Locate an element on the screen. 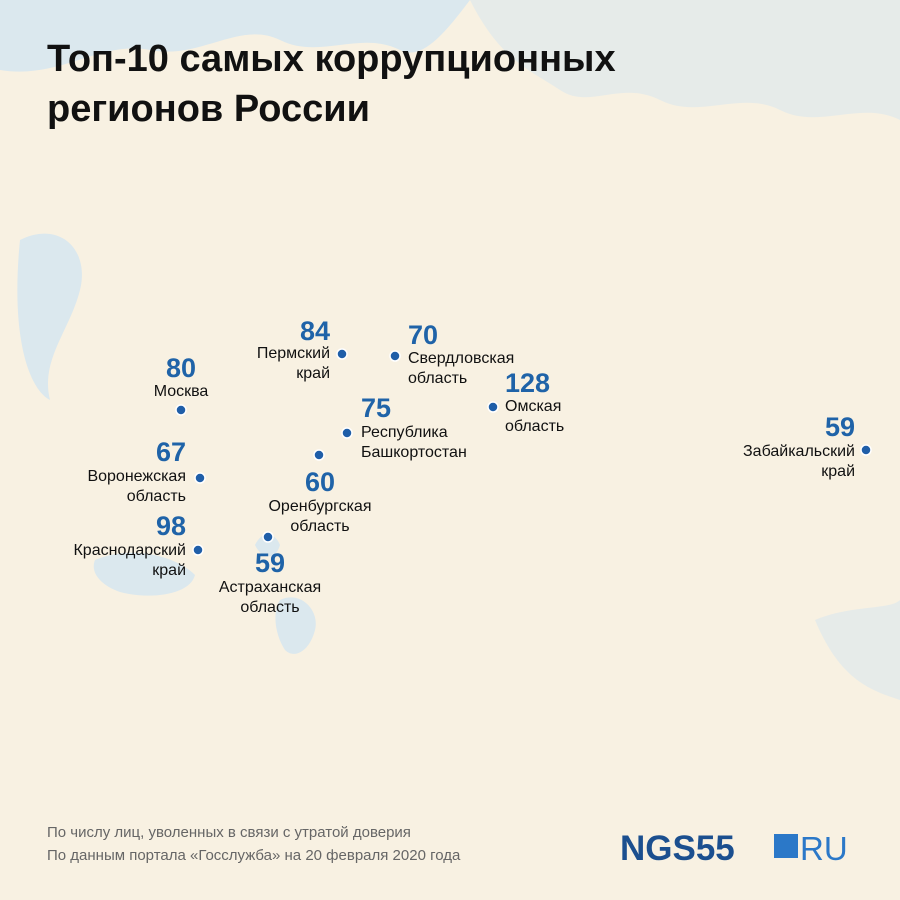 This screenshot has height=900, width=900. title-line: регионов России is located at coordinates (208, 109).